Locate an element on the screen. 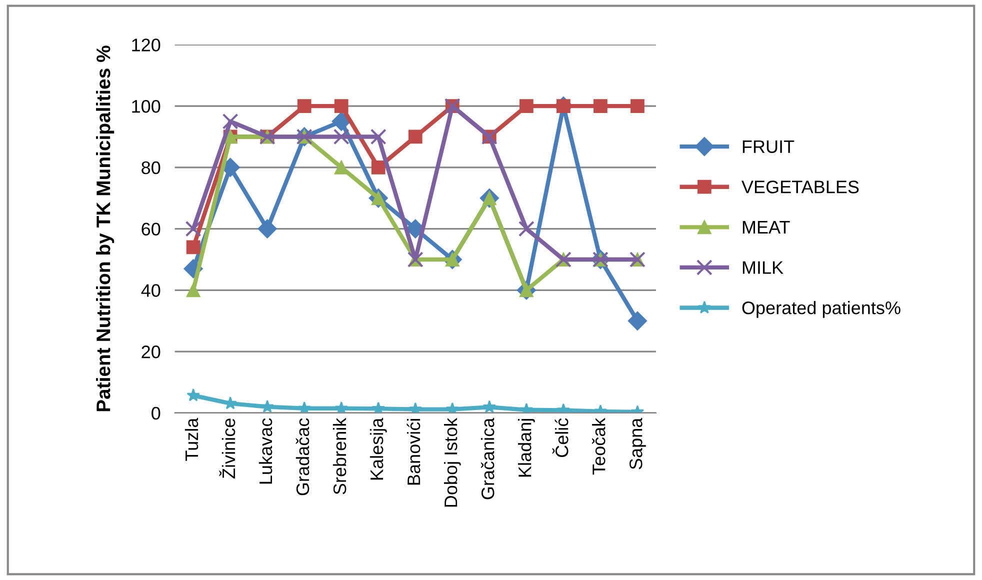  x-tick-label: Teočak is located at coordinates (599, 446).